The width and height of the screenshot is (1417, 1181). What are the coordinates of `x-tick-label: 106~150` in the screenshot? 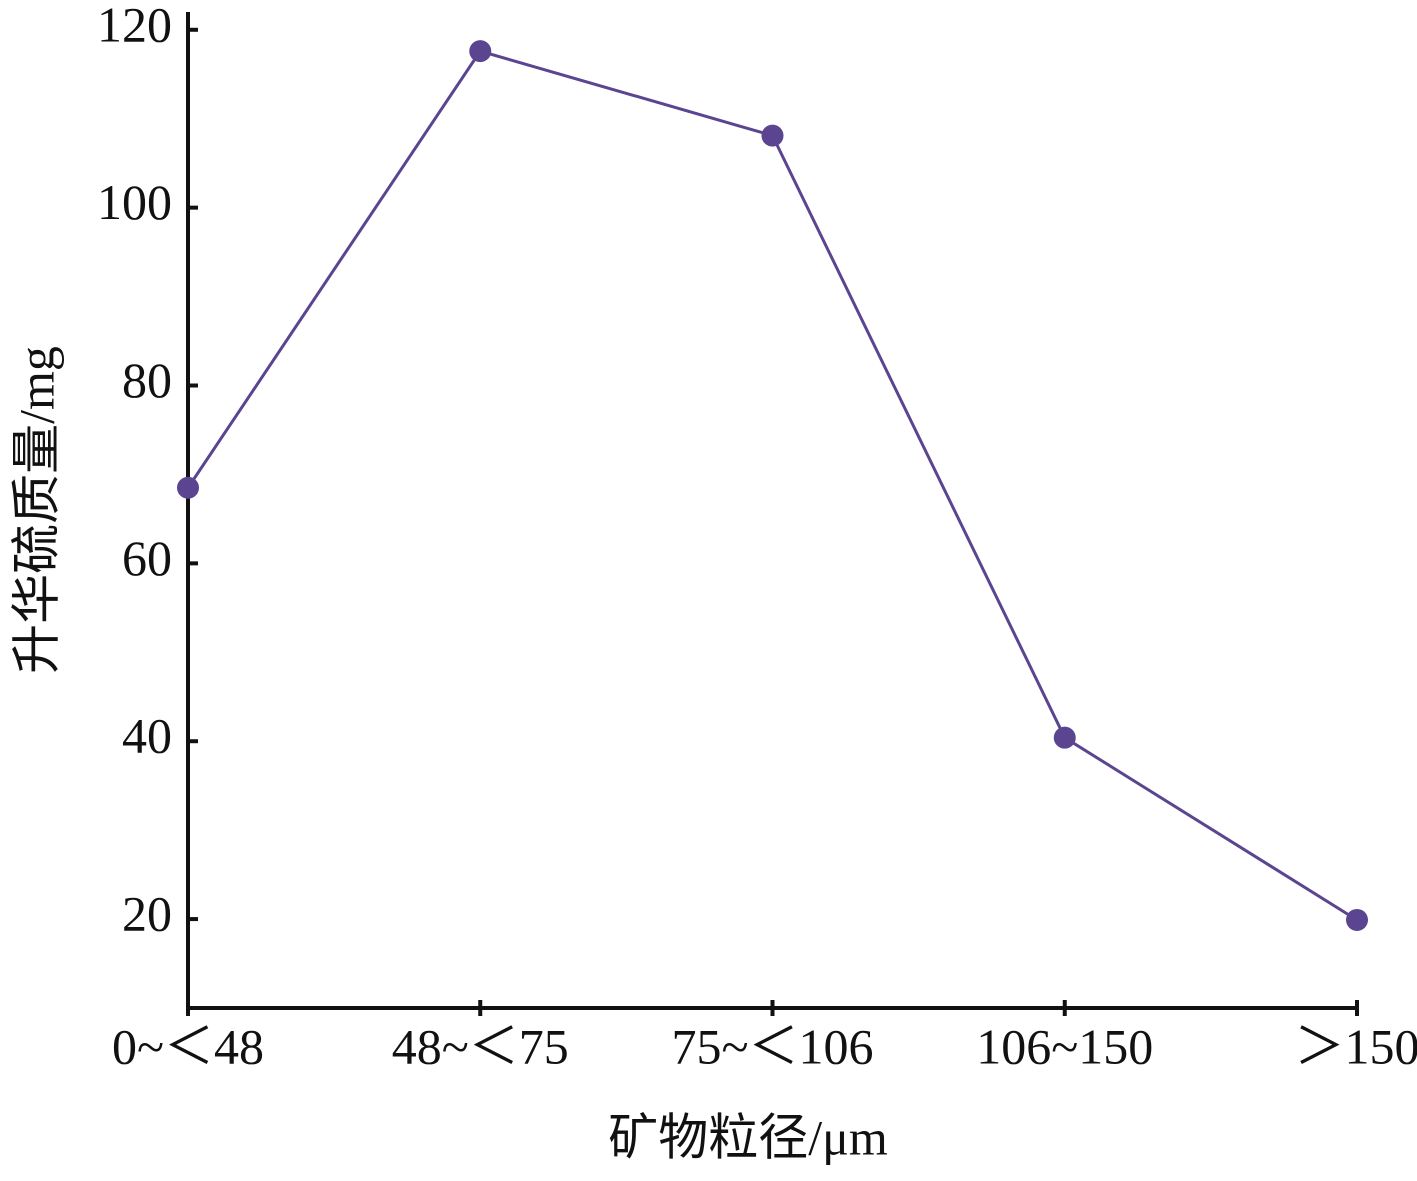 It's located at (1064, 1046).